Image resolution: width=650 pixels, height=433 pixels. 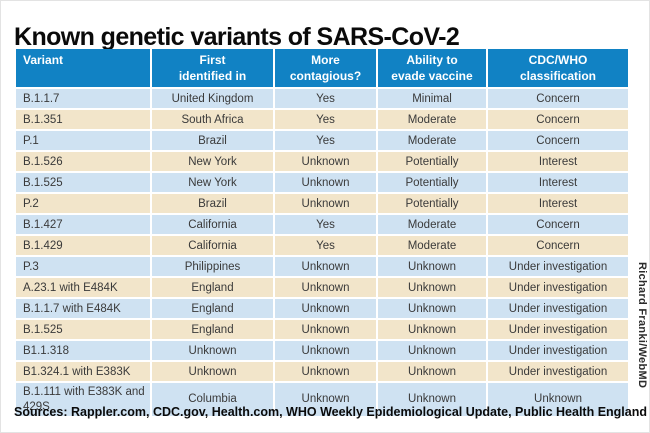 I want to click on cell: B.1.526, so click(x=83, y=162).